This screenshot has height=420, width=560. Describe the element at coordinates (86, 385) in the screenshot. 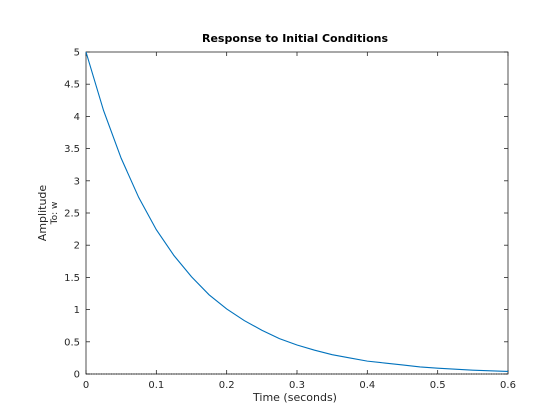

I see `x-tick-label: 0` at that location.